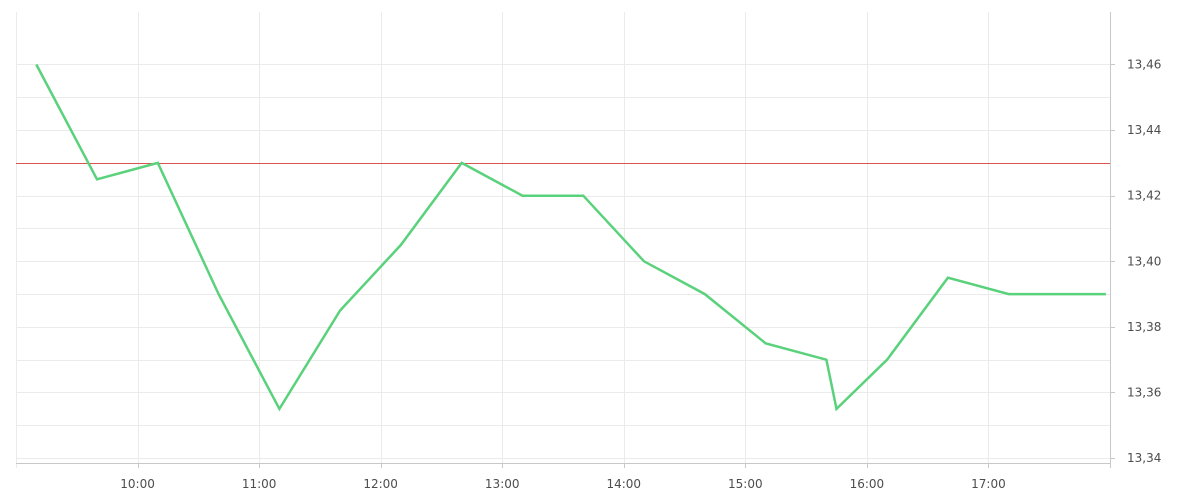 This screenshot has height=500, width=1200. What do you see at coordinates (137, 484) in the screenshot?
I see `x-tick-label: 10:00` at bounding box center [137, 484].